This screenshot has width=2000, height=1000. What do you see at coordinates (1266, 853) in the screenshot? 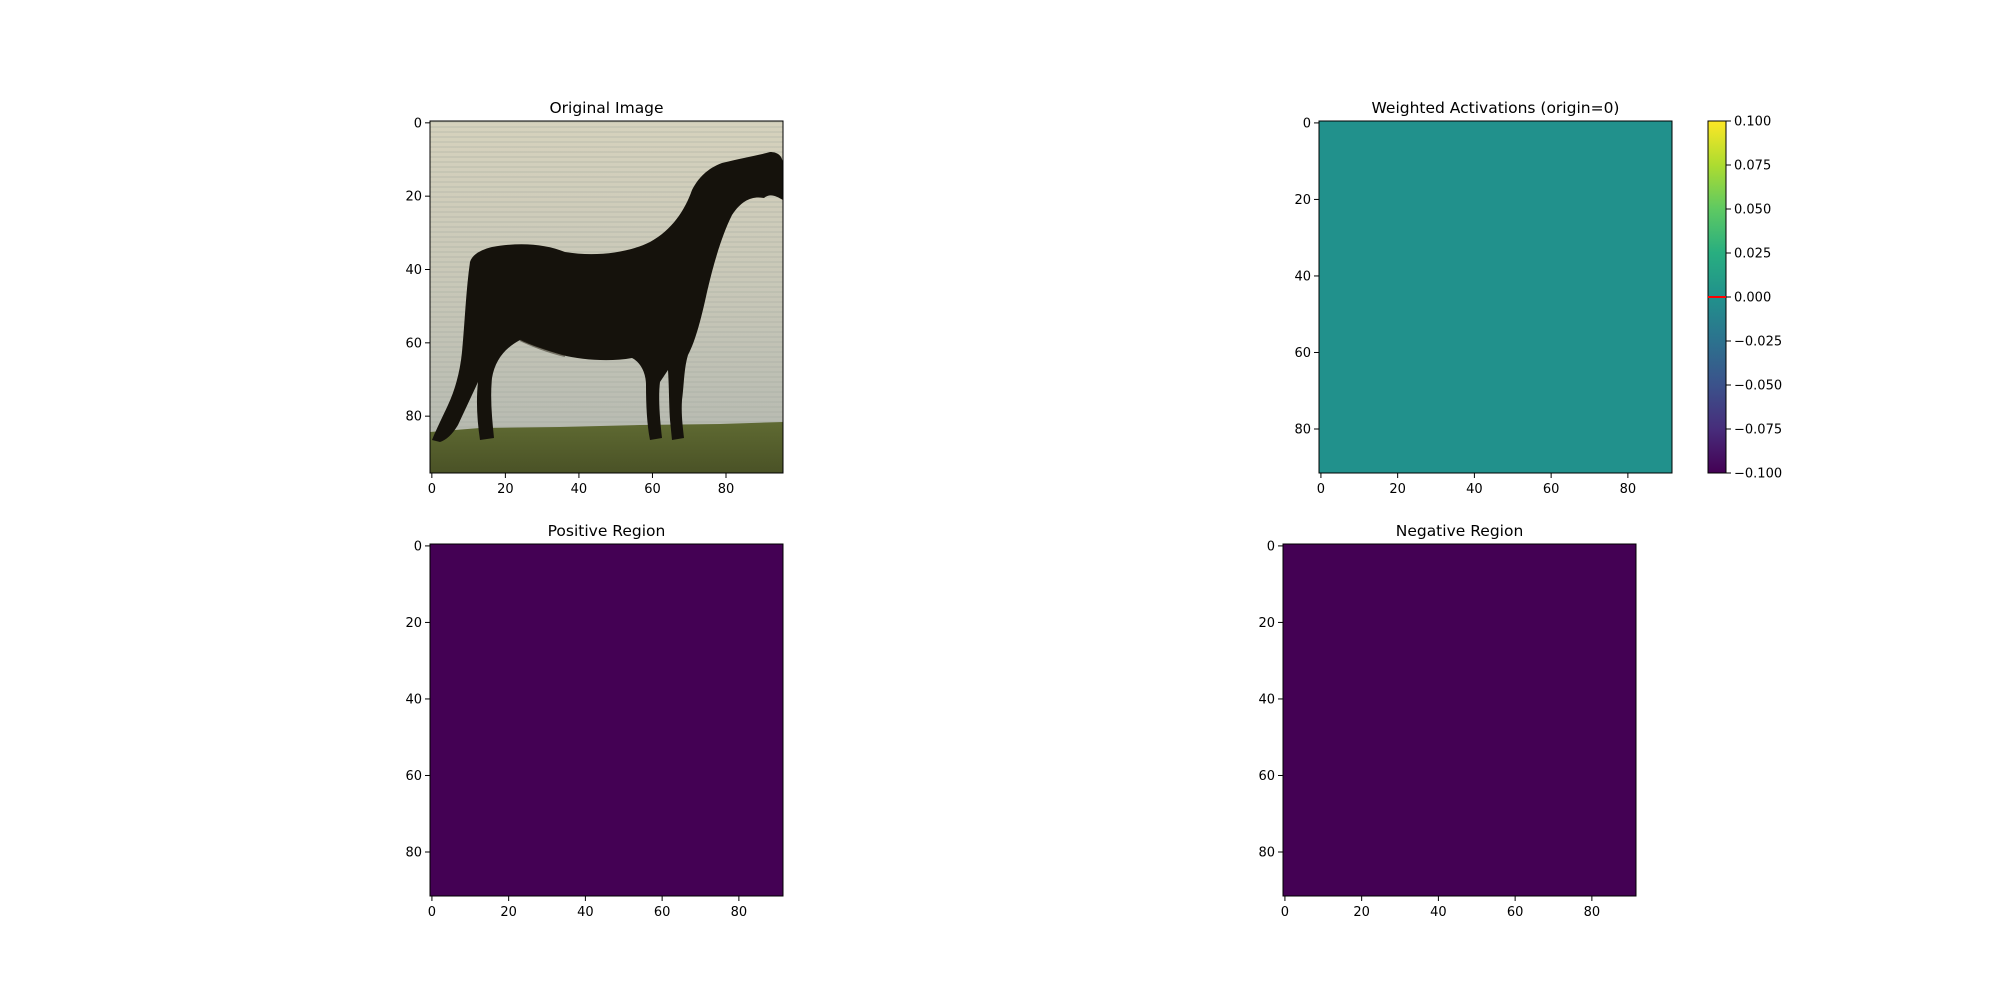
I see `negative-region-ytick-label: 80` at bounding box center [1266, 853].